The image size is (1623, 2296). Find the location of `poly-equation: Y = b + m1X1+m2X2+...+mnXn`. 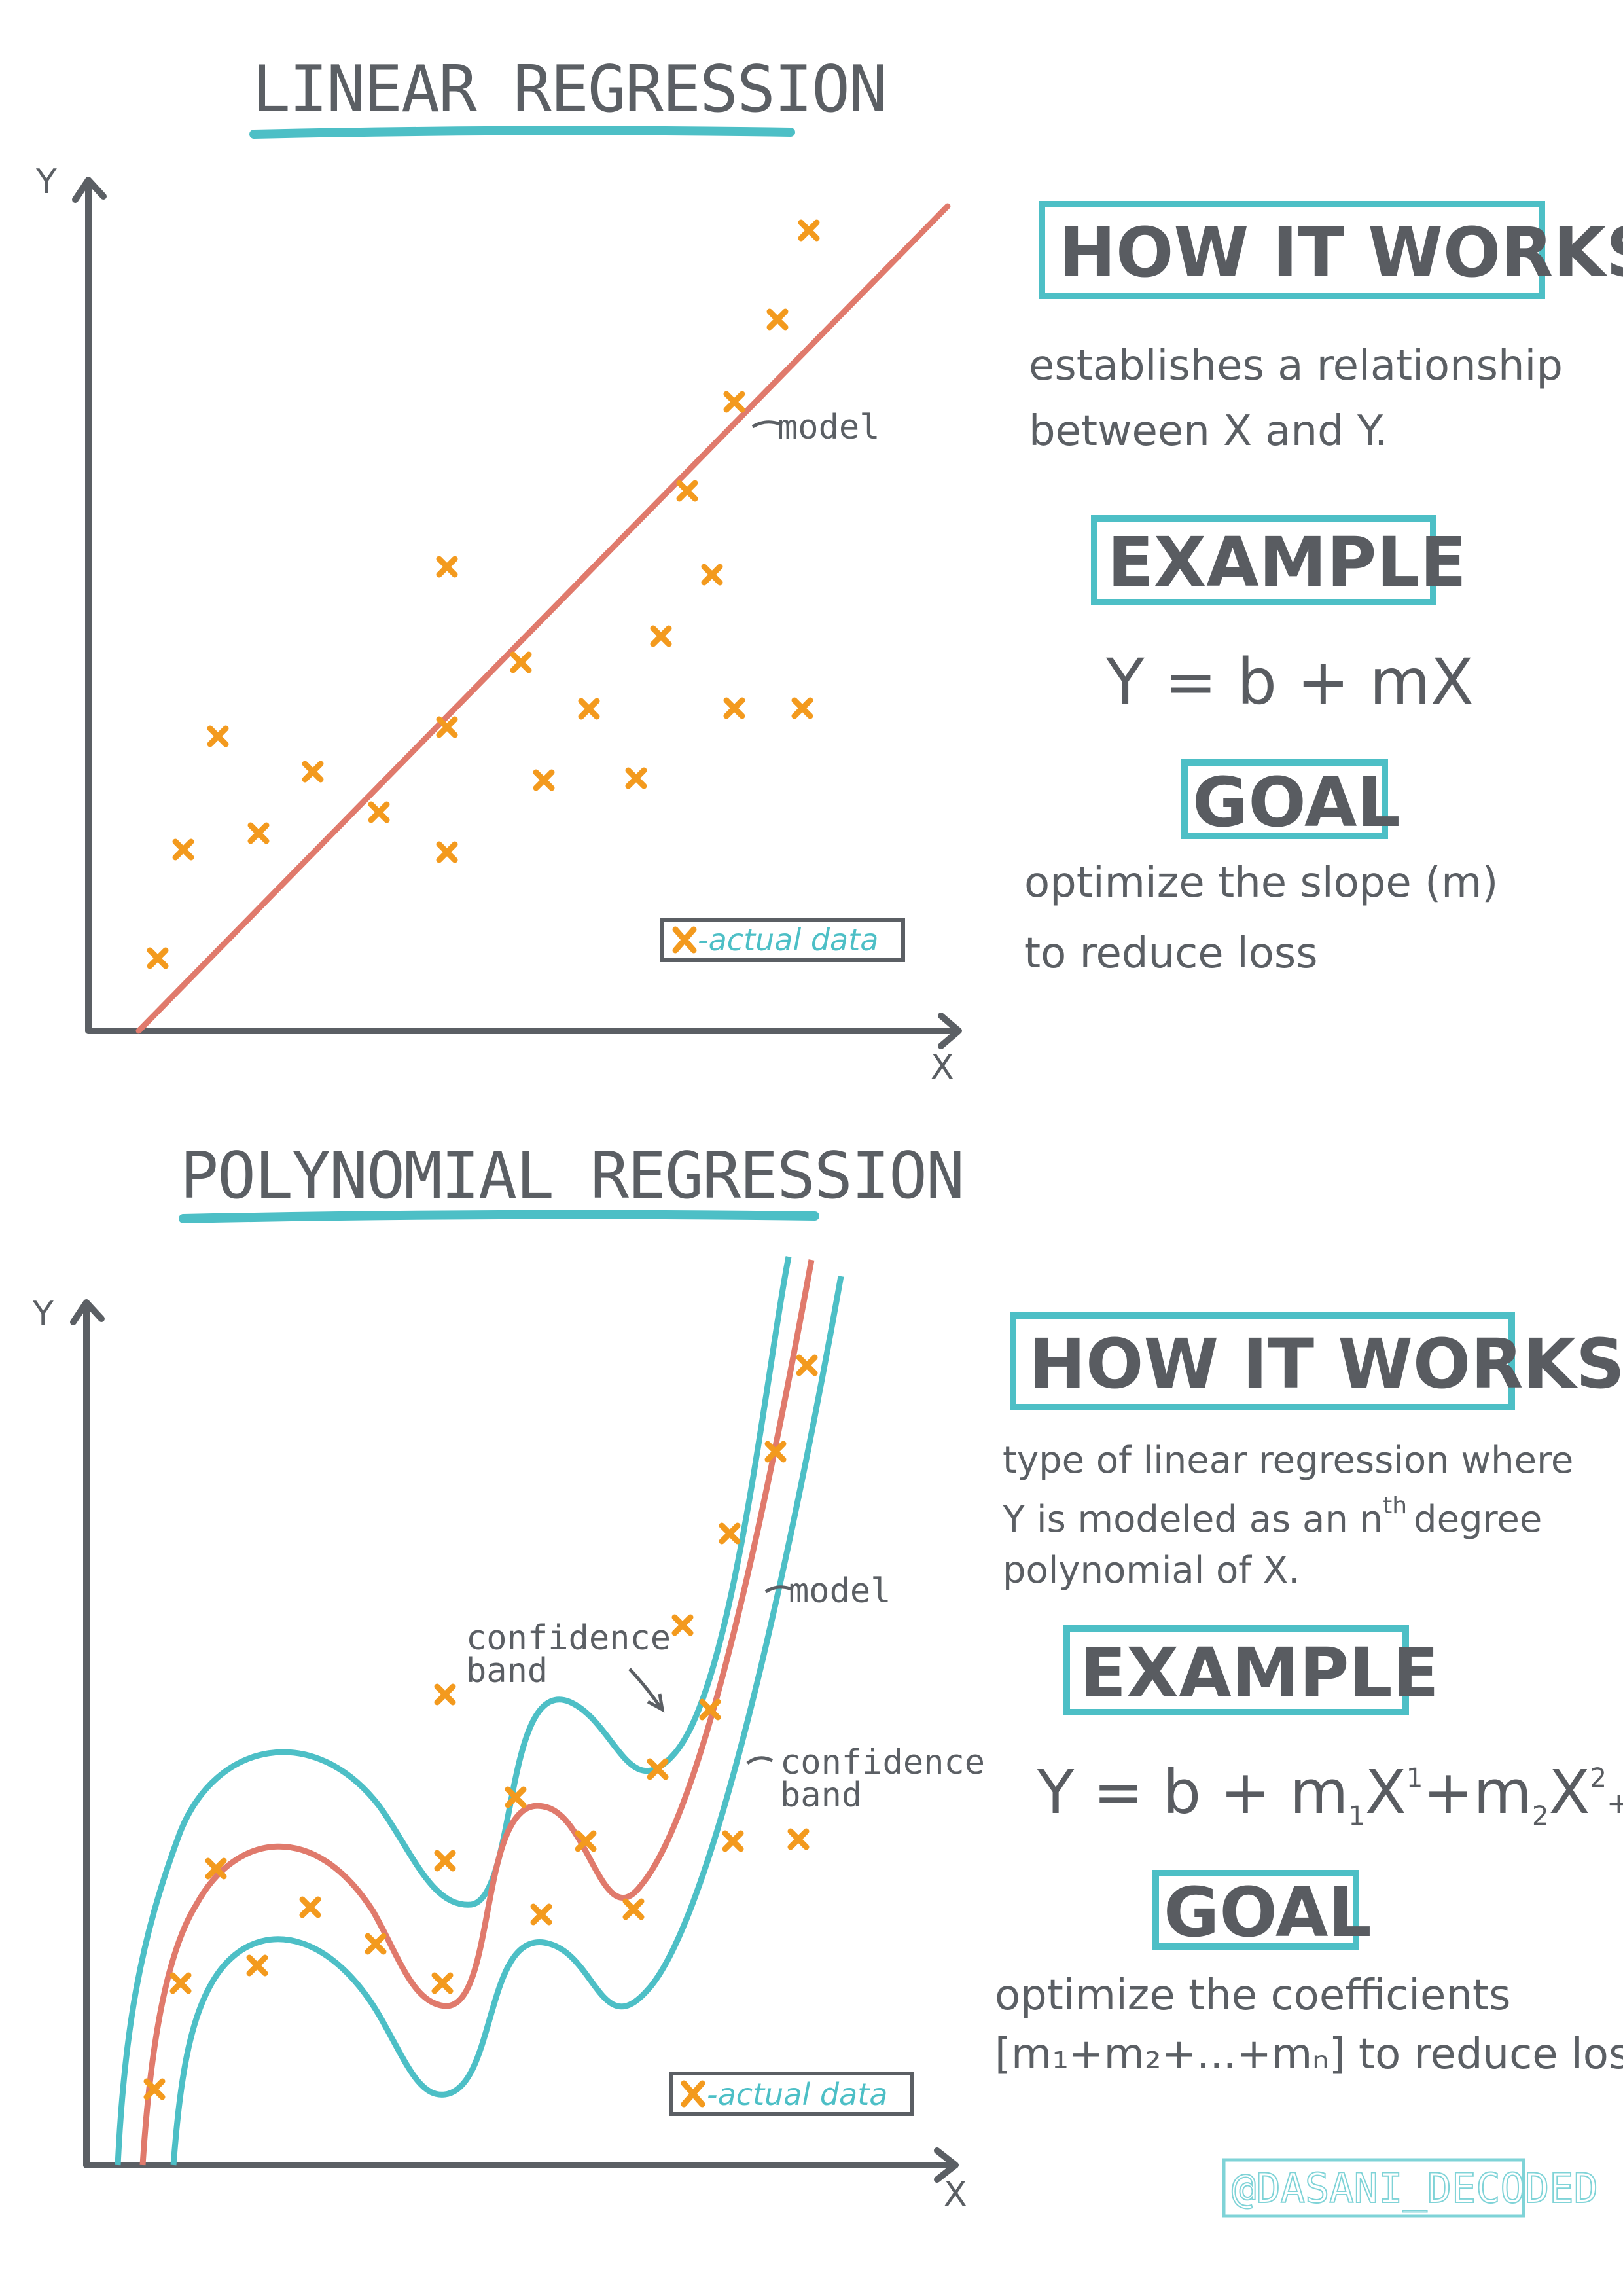

poly-equation: Y = b + m1X1+m2X2+...+mnXn is located at coordinates (1330, 1794).